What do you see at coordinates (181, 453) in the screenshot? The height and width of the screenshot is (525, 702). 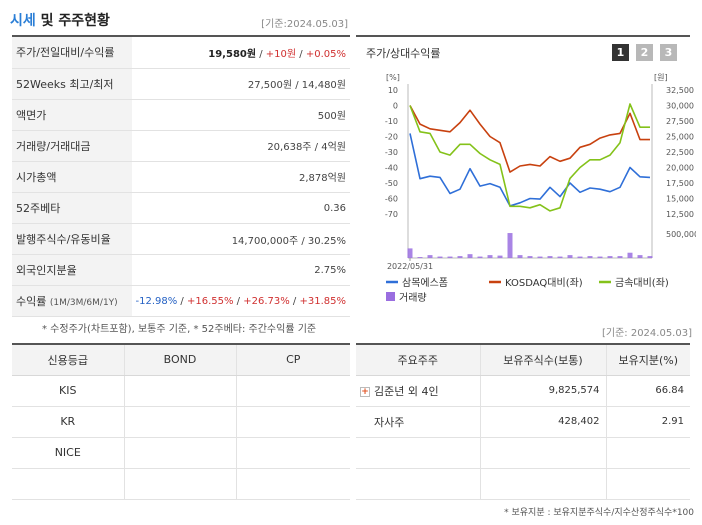 I see `table-row: NICE` at bounding box center [181, 453].